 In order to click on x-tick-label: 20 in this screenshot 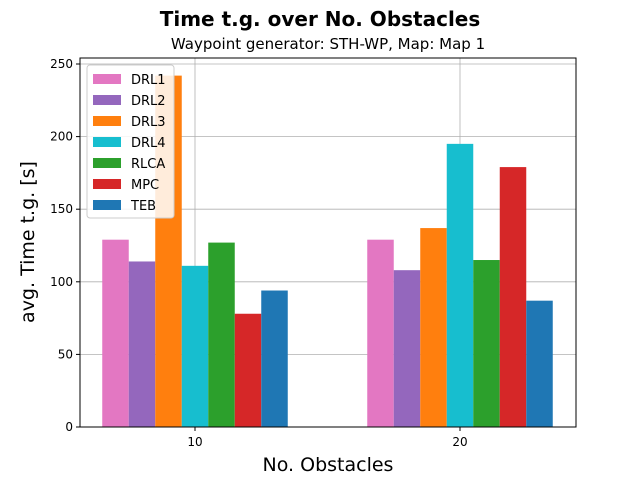, I will do `click(459, 442)`.